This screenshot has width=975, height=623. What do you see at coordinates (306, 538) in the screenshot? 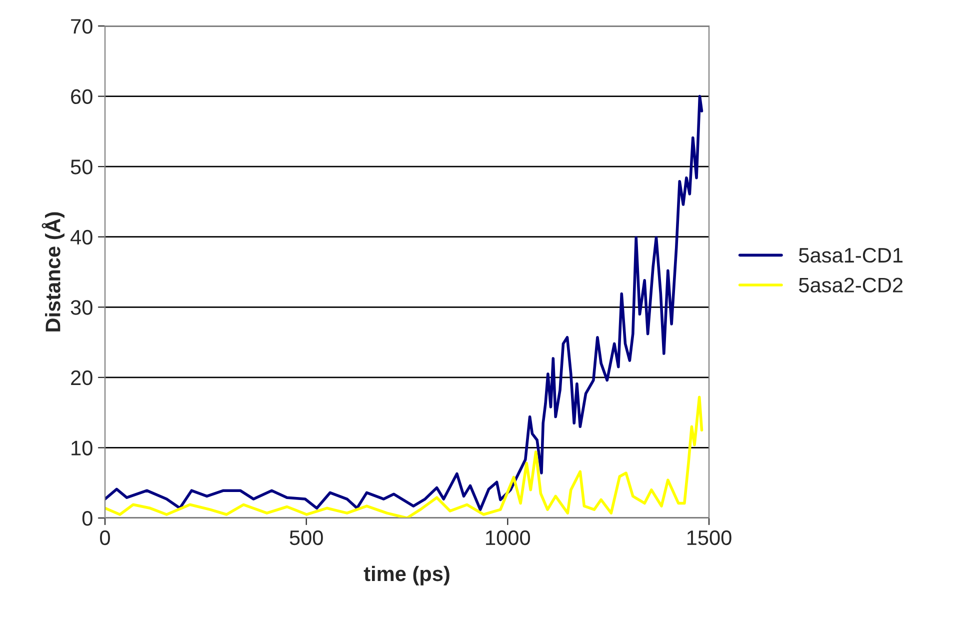
I see `x-tick-label: 500` at bounding box center [306, 538].